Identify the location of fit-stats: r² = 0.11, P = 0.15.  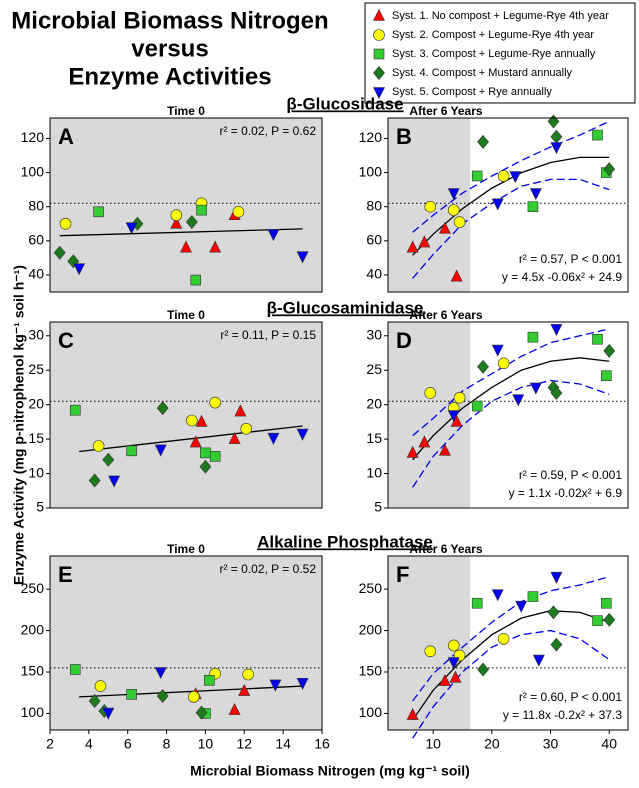
(268, 335).